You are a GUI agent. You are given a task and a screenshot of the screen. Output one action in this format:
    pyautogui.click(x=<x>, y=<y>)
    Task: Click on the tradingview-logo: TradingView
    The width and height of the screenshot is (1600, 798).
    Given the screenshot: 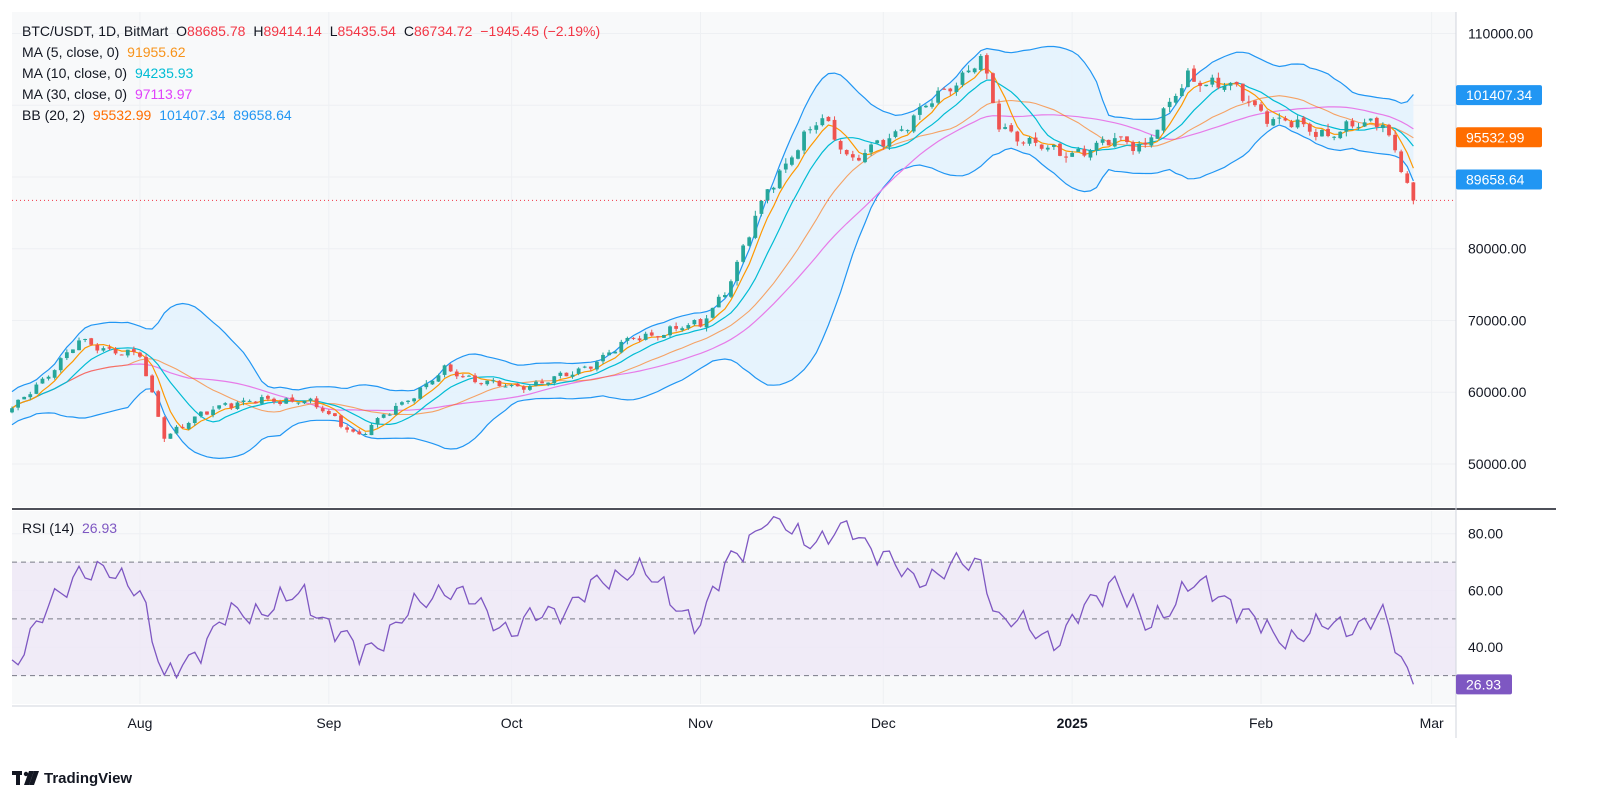 What is the action you would take?
    pyautogui.click(x=72, y=778)
    